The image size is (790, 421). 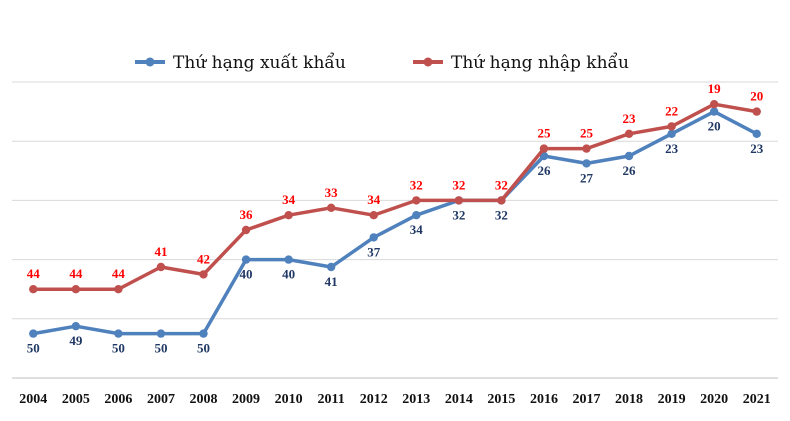 What do you see at coordinates (259, 63) in the screenshot?
I see `legend-label-export: Thứ hạng xuất khẩu` at bounding box center [259, 63].